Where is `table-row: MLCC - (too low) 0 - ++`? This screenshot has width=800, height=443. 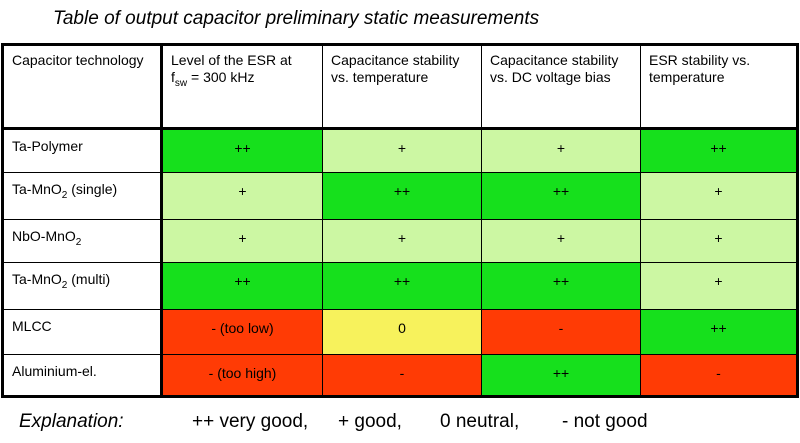 table-row: MLCC - (too low) 0 - ++ is located at coordinates (400, 332).